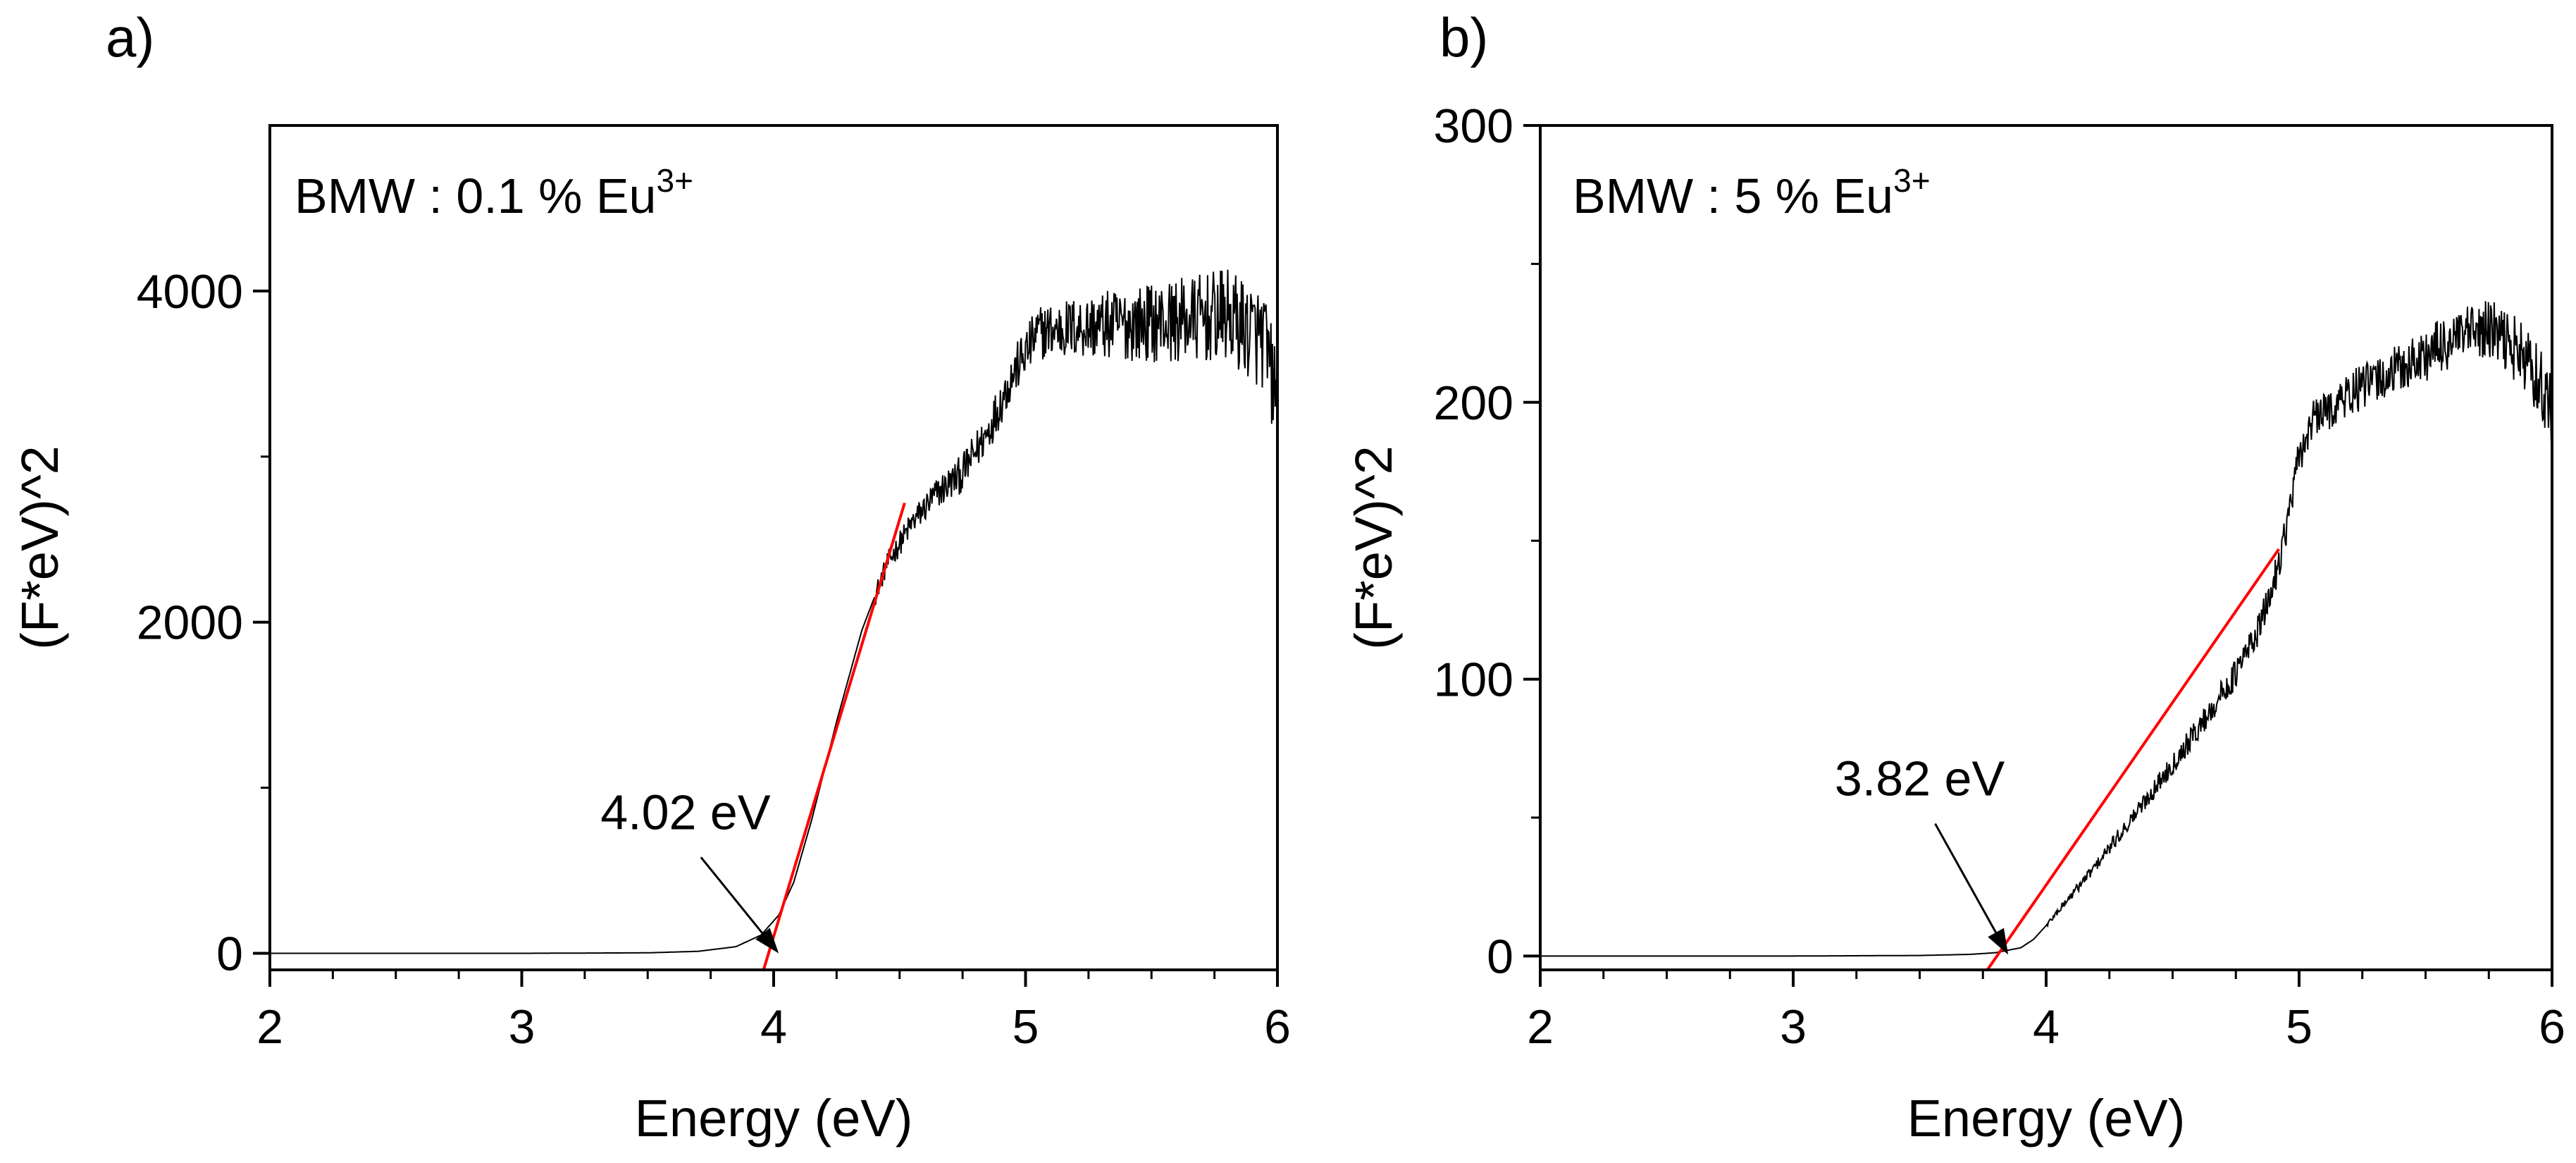 Image resolution: width=2576 pixels, height=1163 pixels. Describe the element at coordinates (190, 623) in the screenshot. I see `panel-a-y-tick-label: 2000` at that location.